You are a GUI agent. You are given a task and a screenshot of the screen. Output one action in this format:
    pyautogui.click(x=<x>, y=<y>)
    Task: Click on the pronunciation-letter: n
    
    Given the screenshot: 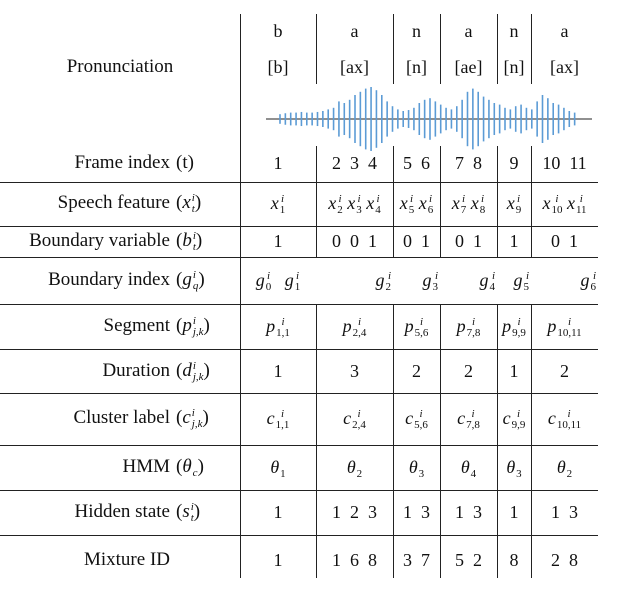 What is the action you would take?
    pyautogui.click(x=416, y=31)
    